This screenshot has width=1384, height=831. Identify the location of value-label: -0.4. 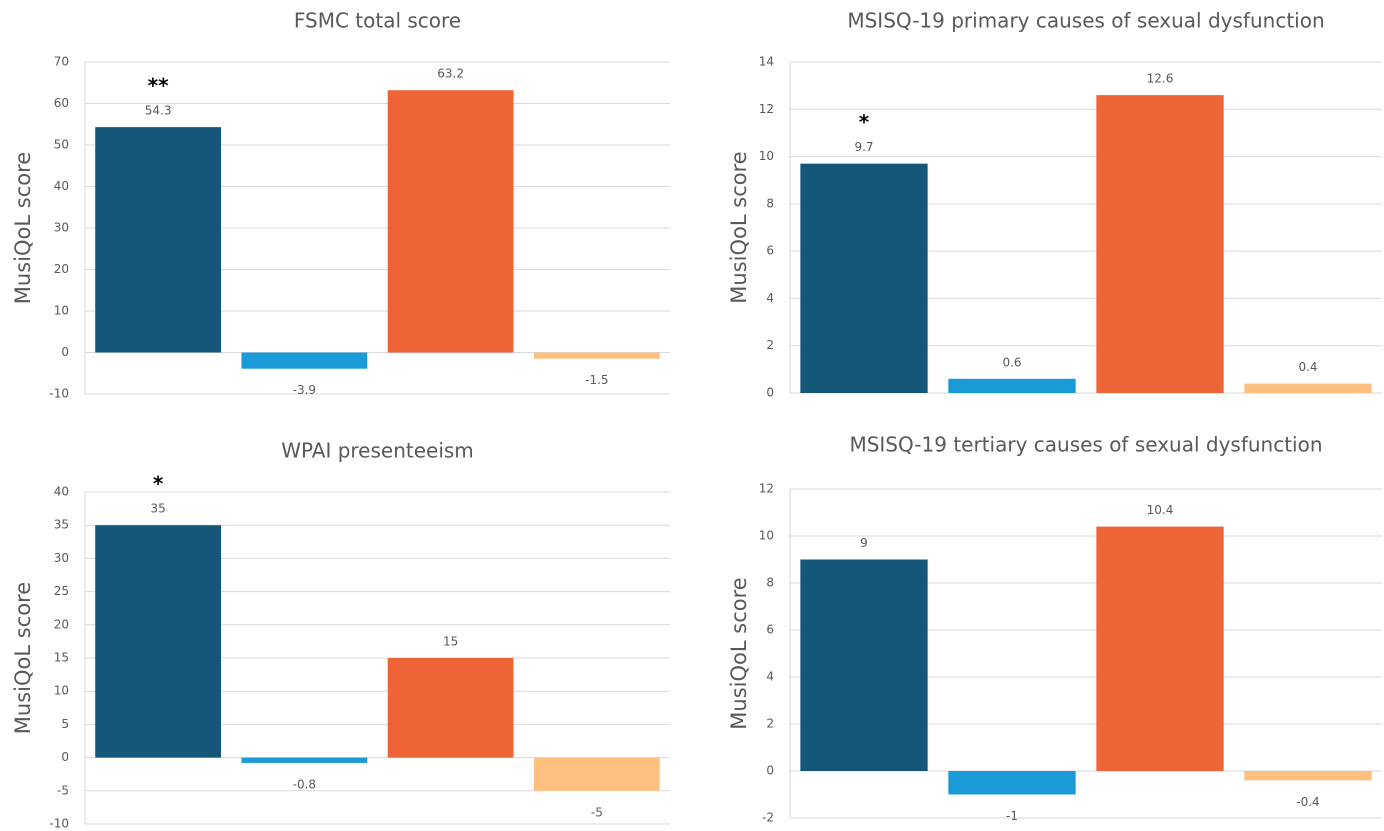
(1307, 802).